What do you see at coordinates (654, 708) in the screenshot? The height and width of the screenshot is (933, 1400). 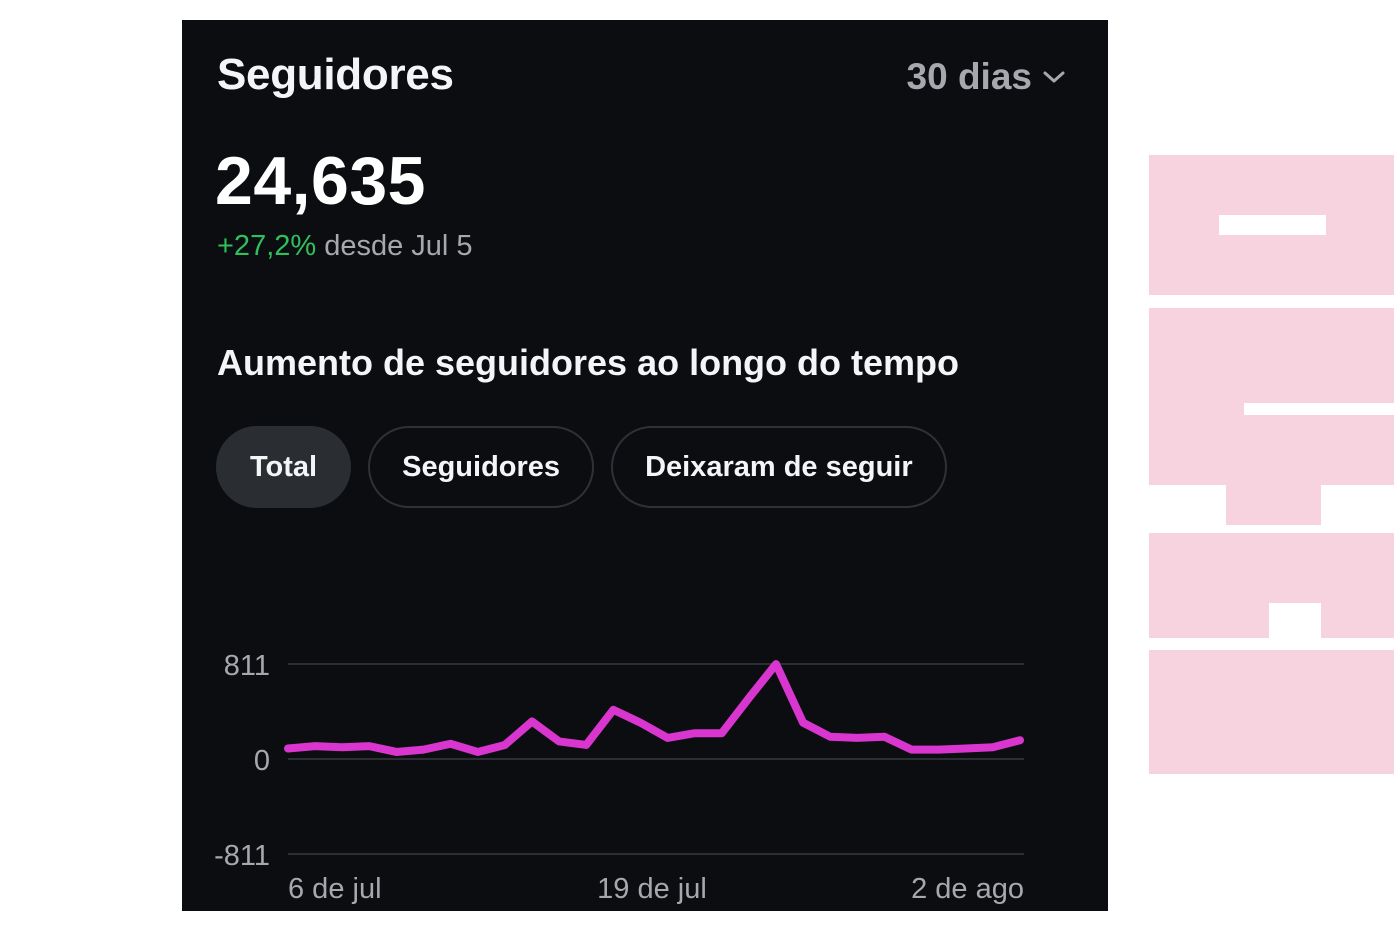 I see `series-line` at bounding box center [654, 708].